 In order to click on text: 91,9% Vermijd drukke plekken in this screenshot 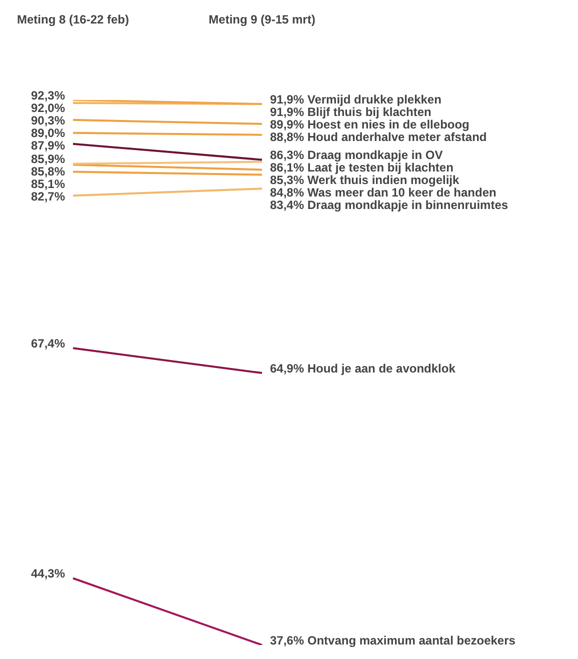, I will do `click(356, 99)`.